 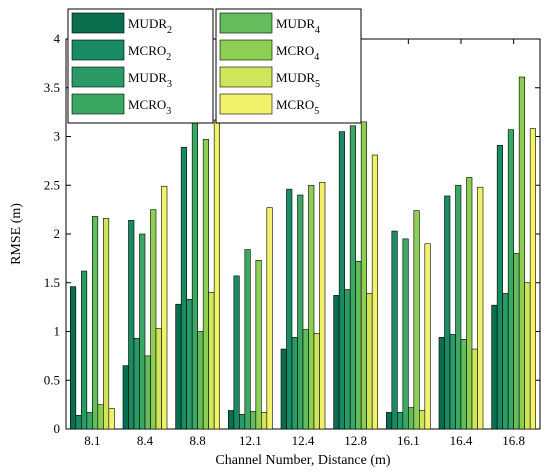 I want to click on bar-mcro2-16.4, so click(x=447, y=312).